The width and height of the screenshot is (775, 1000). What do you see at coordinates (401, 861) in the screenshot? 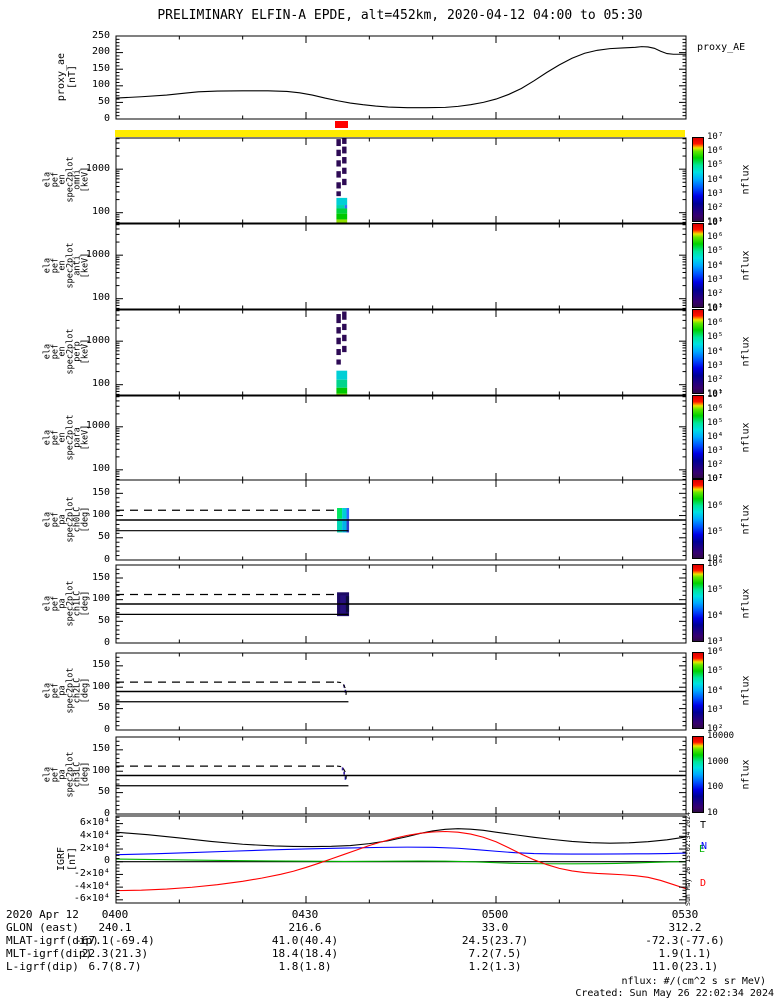
I see `series-E` at bounding box center [401, 861].